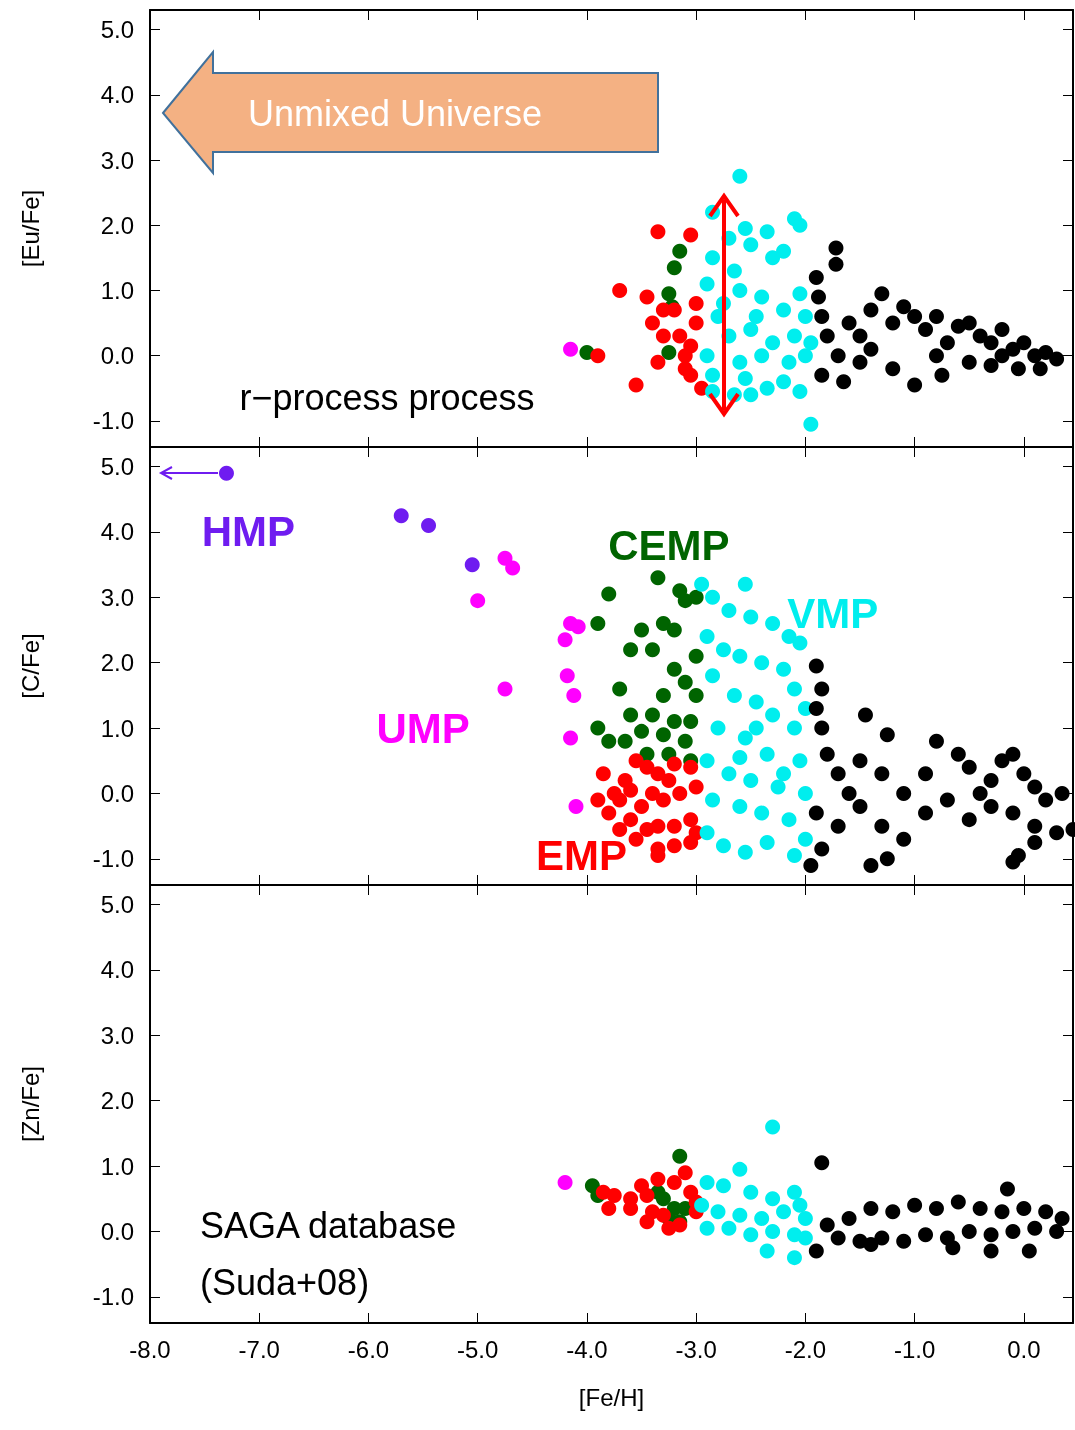 This screenshot has height=1430, width=1075. I want to click on x-tick-label: -7.0, so click(259, 1349).